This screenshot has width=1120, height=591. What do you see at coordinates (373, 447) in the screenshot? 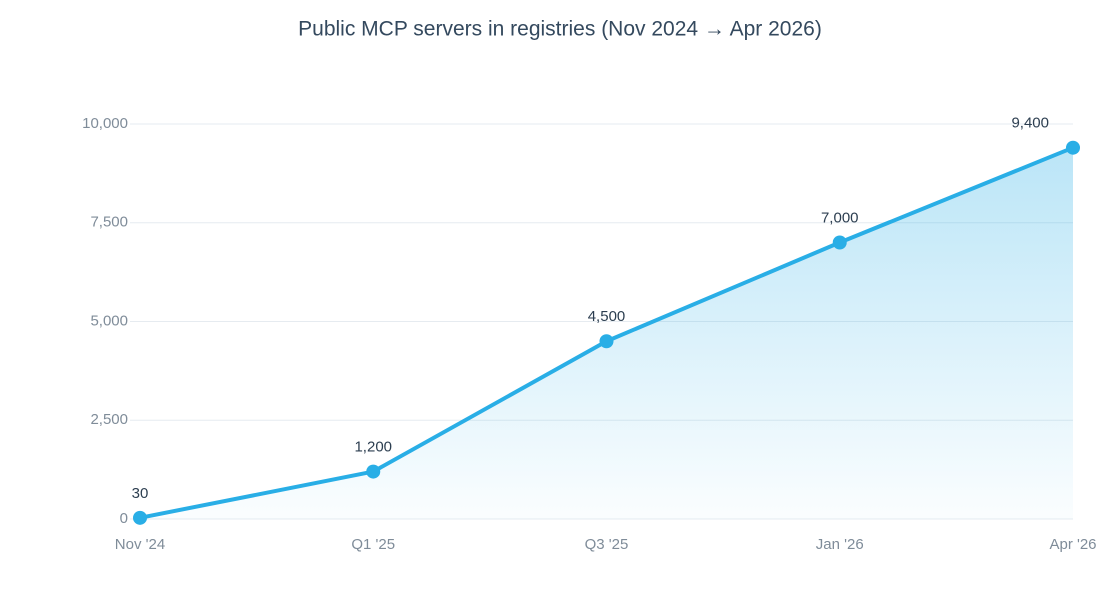
I see `value-label: 1,200` at bounding box center [373, 447].